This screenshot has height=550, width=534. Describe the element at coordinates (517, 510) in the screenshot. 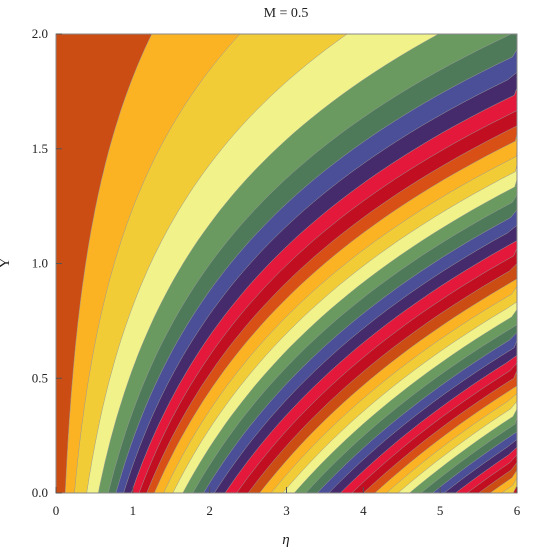

I see `x-tick-label: 6` at that location.